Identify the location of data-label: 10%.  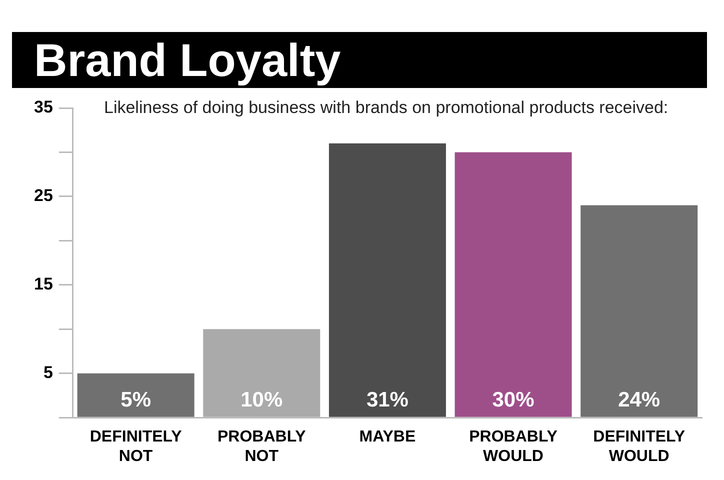
(261, 400).